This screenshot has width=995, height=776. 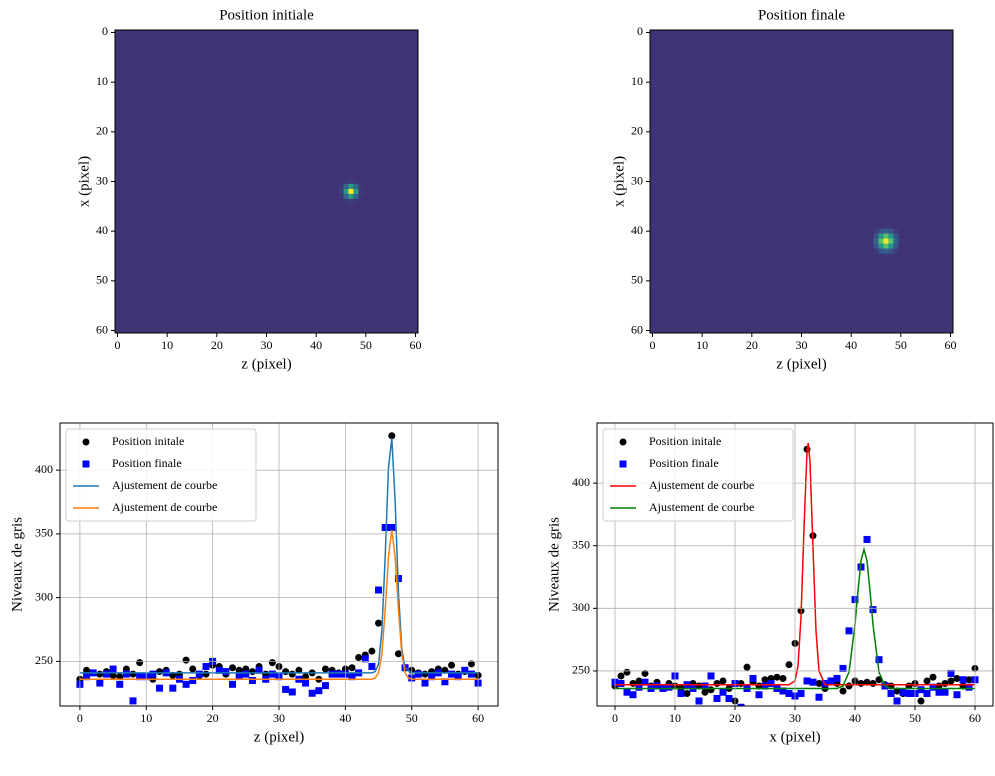 I want to click on fit-line, so click(x=795, y=618).